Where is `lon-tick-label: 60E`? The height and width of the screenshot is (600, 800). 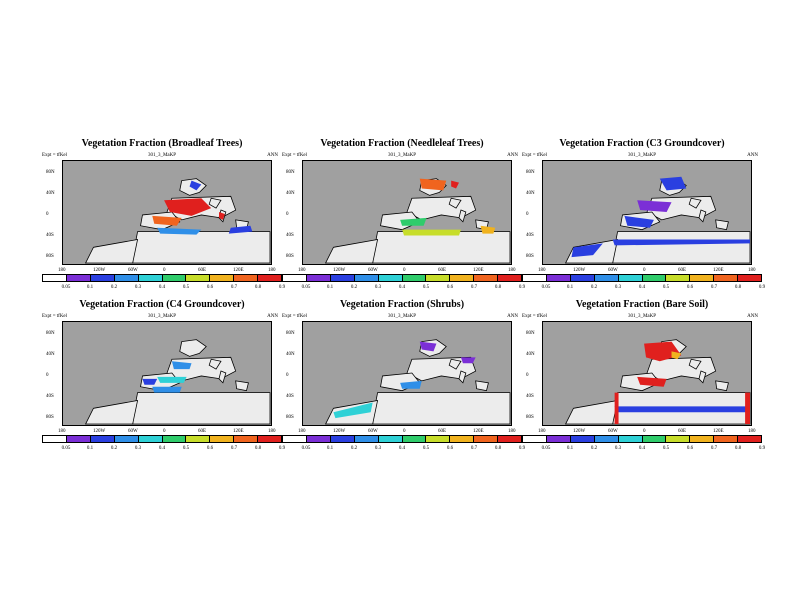 lon-tick-label: 60E is located at coordinates (682, 270).